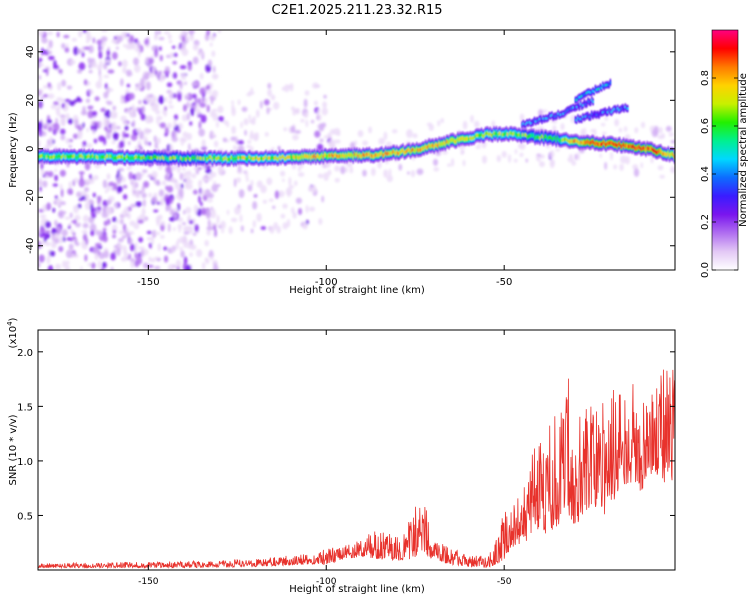  What do you see at coordinates (504, 582) in the screenshot?
I see `snr-x-tick-label: -50` at bounding box center [504, 582].